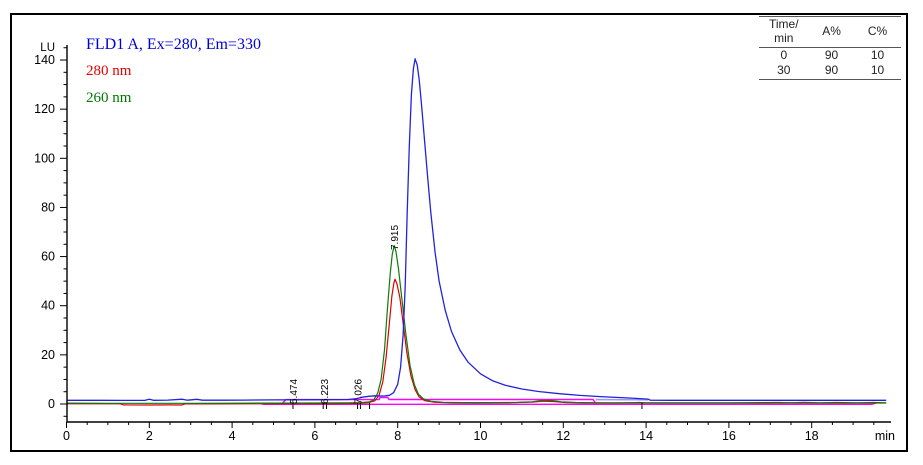 This screenshot has height=465, width=923. I want to click on y-tick-label: 60, so click(48, 257).